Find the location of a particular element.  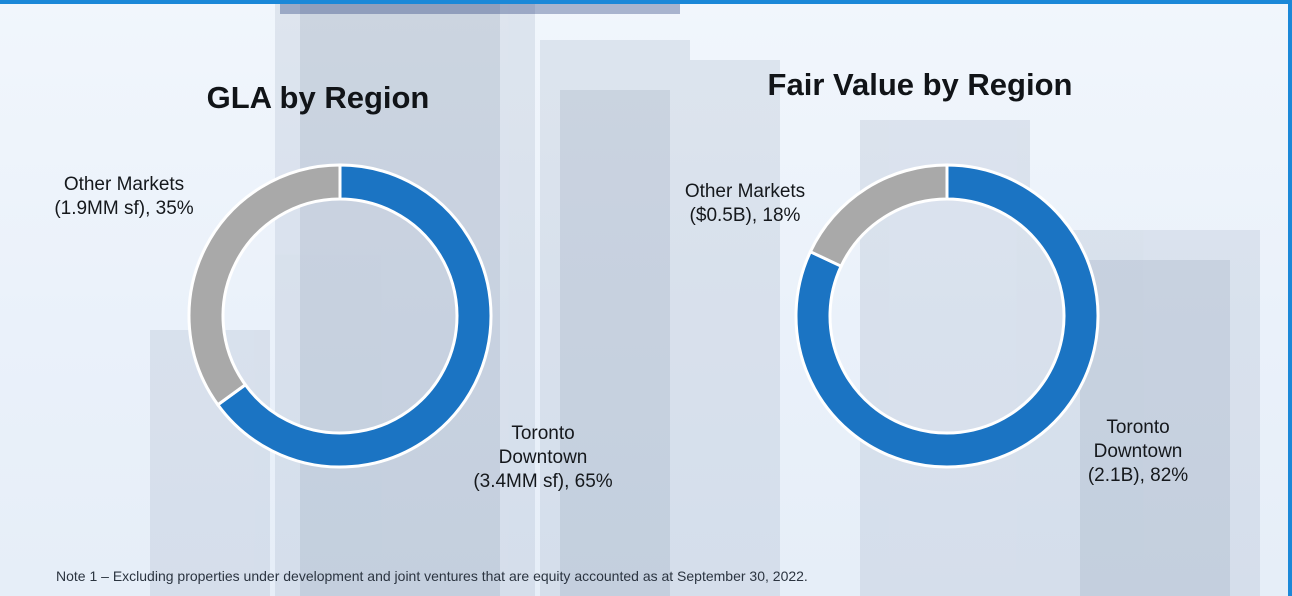

gla-other-line-2: (1.9MM sf), 35% is located at coordinates (124, 208).